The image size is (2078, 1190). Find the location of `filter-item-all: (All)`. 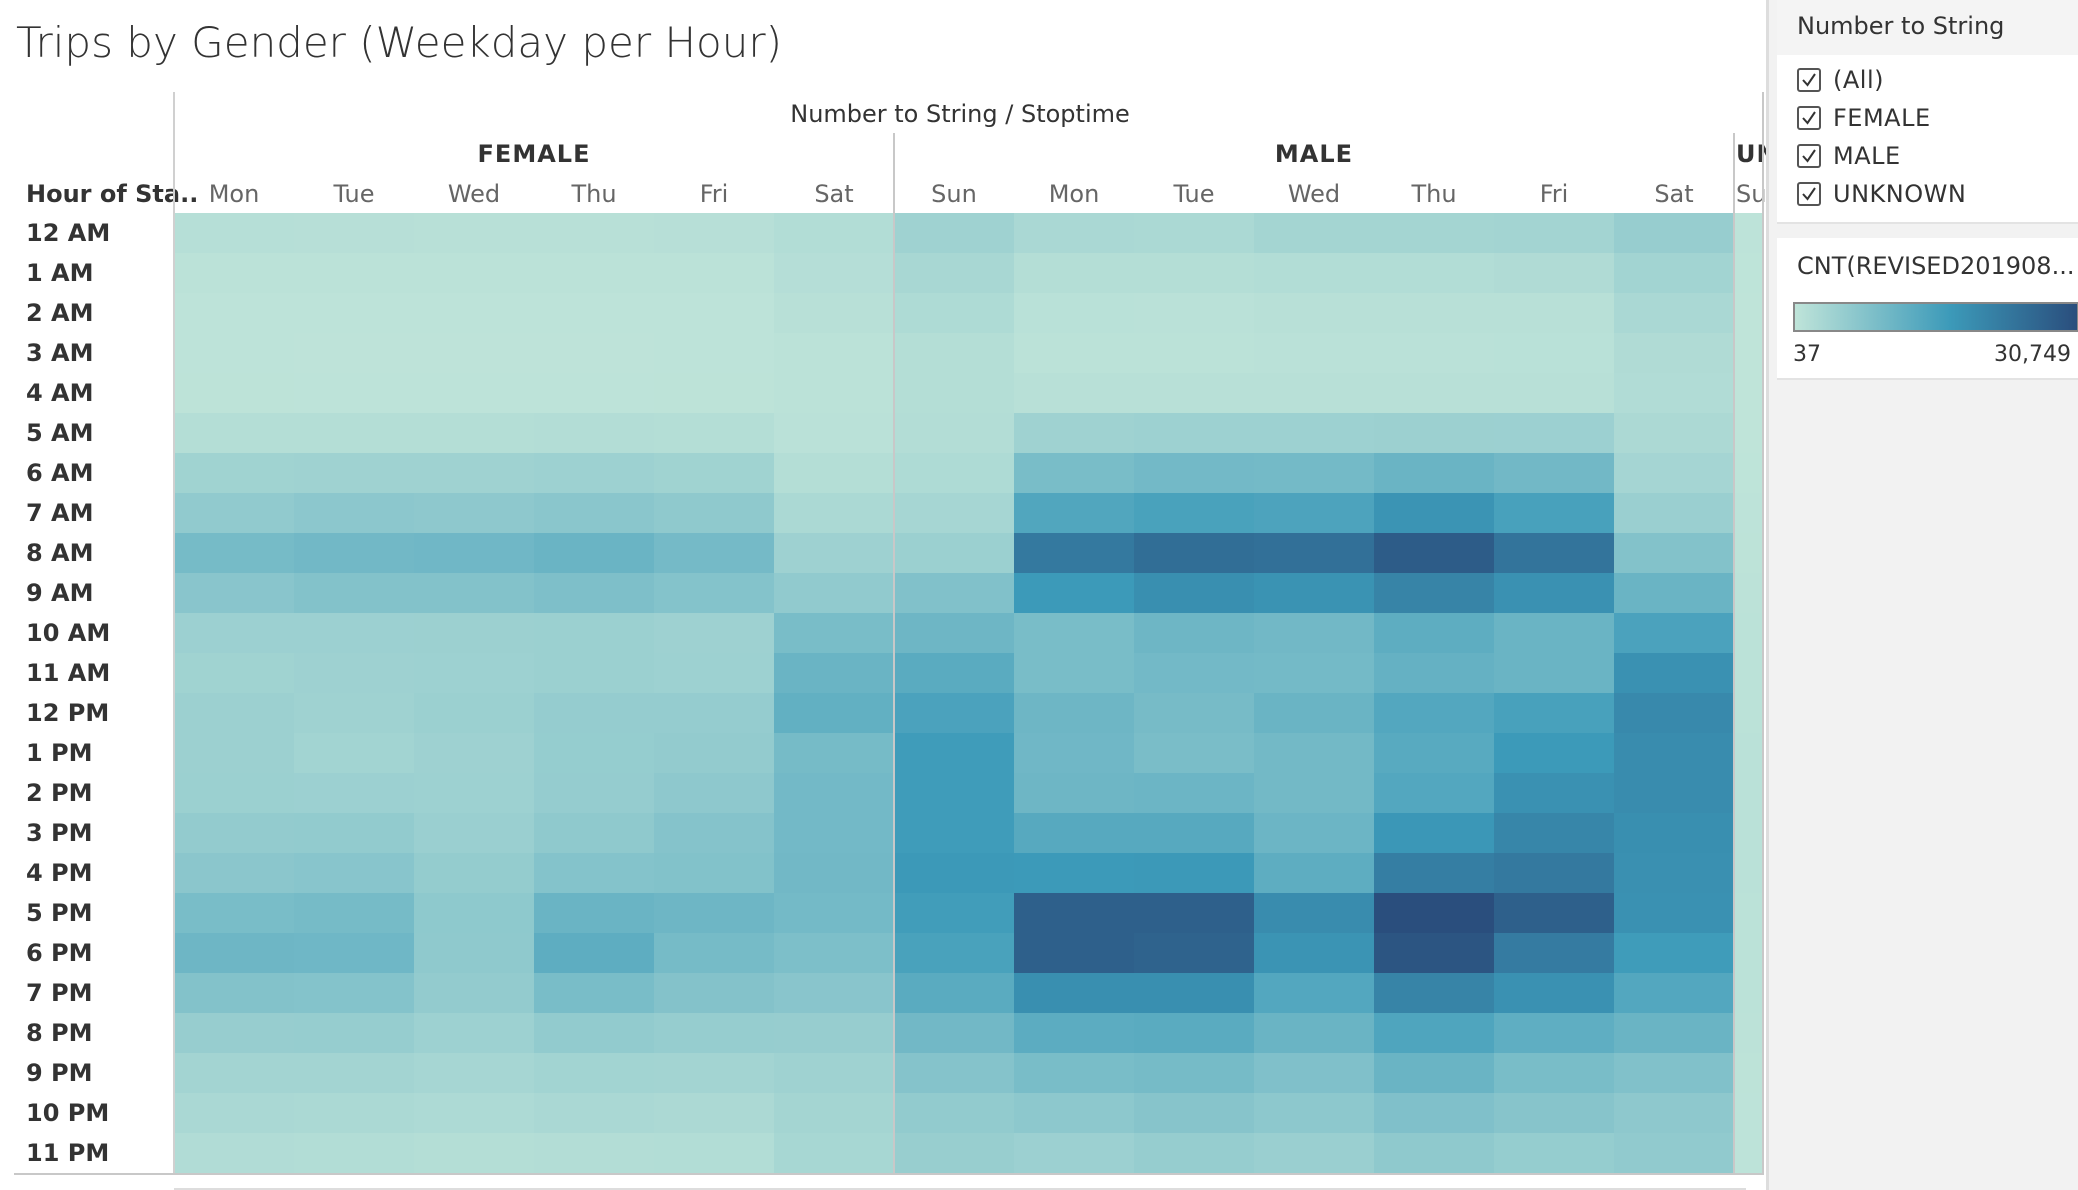

filter-item-all: (All) is located at coordinates (1840, 80).